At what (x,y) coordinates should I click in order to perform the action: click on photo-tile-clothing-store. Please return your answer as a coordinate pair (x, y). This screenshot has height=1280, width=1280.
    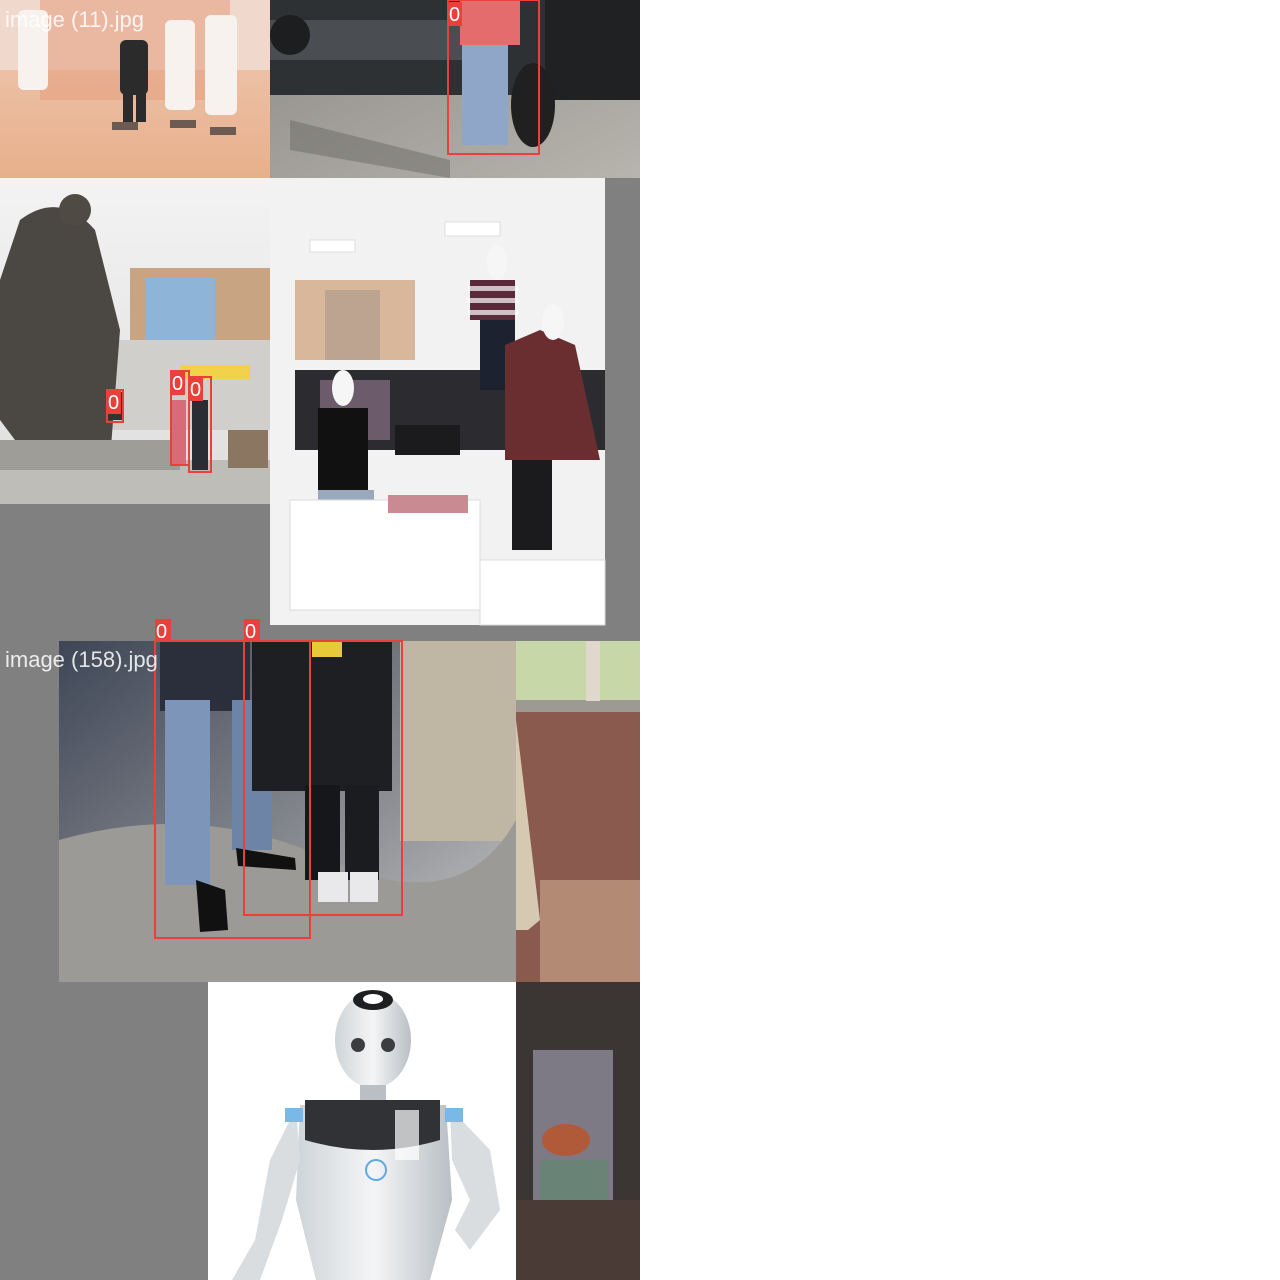
    Looking at the image, I should click on (438, 402).